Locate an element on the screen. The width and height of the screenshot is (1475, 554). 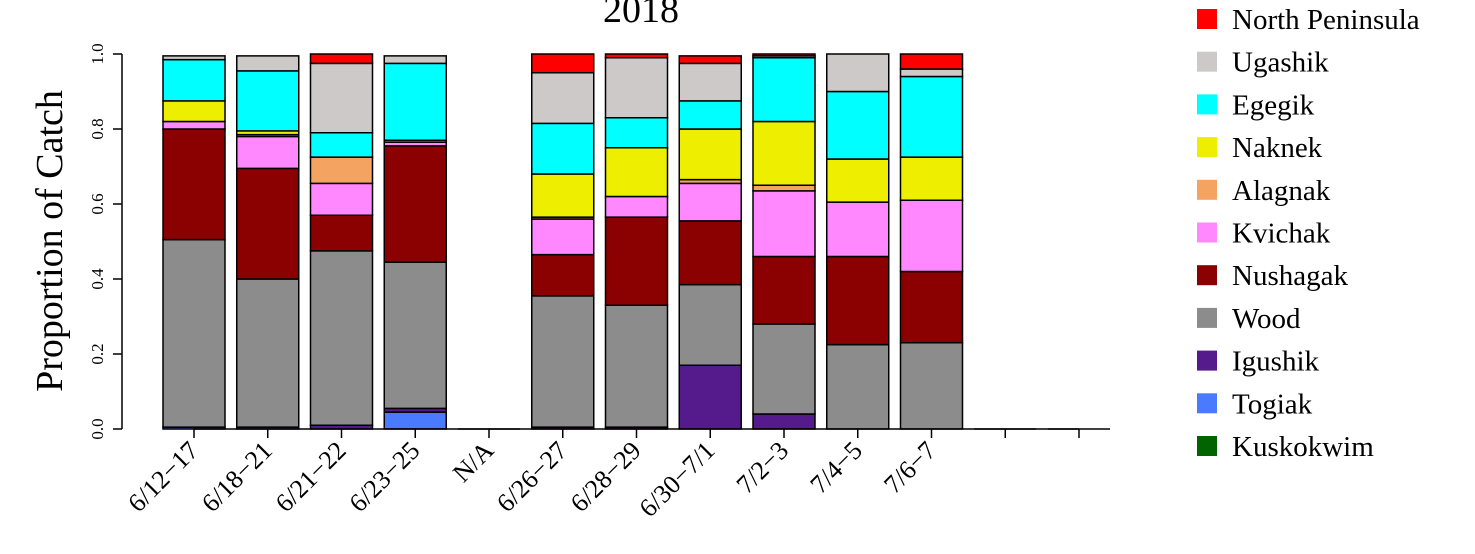
legend-swatch-alagnak is located at coordinates (1207, 189).